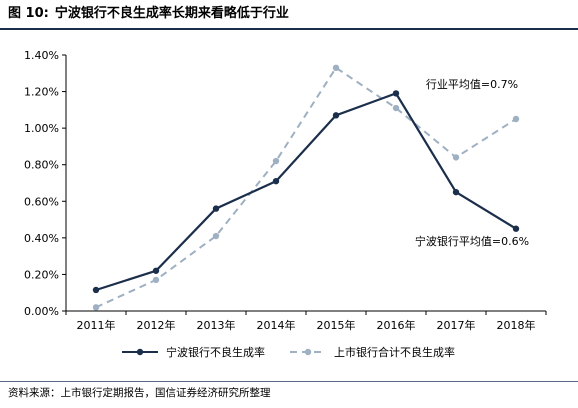 Image resolution: width=578 pixels, height=408 pixels. Describe the element at coordinates (28, 13) in the screenshot. I see `figure-number: 图 10:` at that location.